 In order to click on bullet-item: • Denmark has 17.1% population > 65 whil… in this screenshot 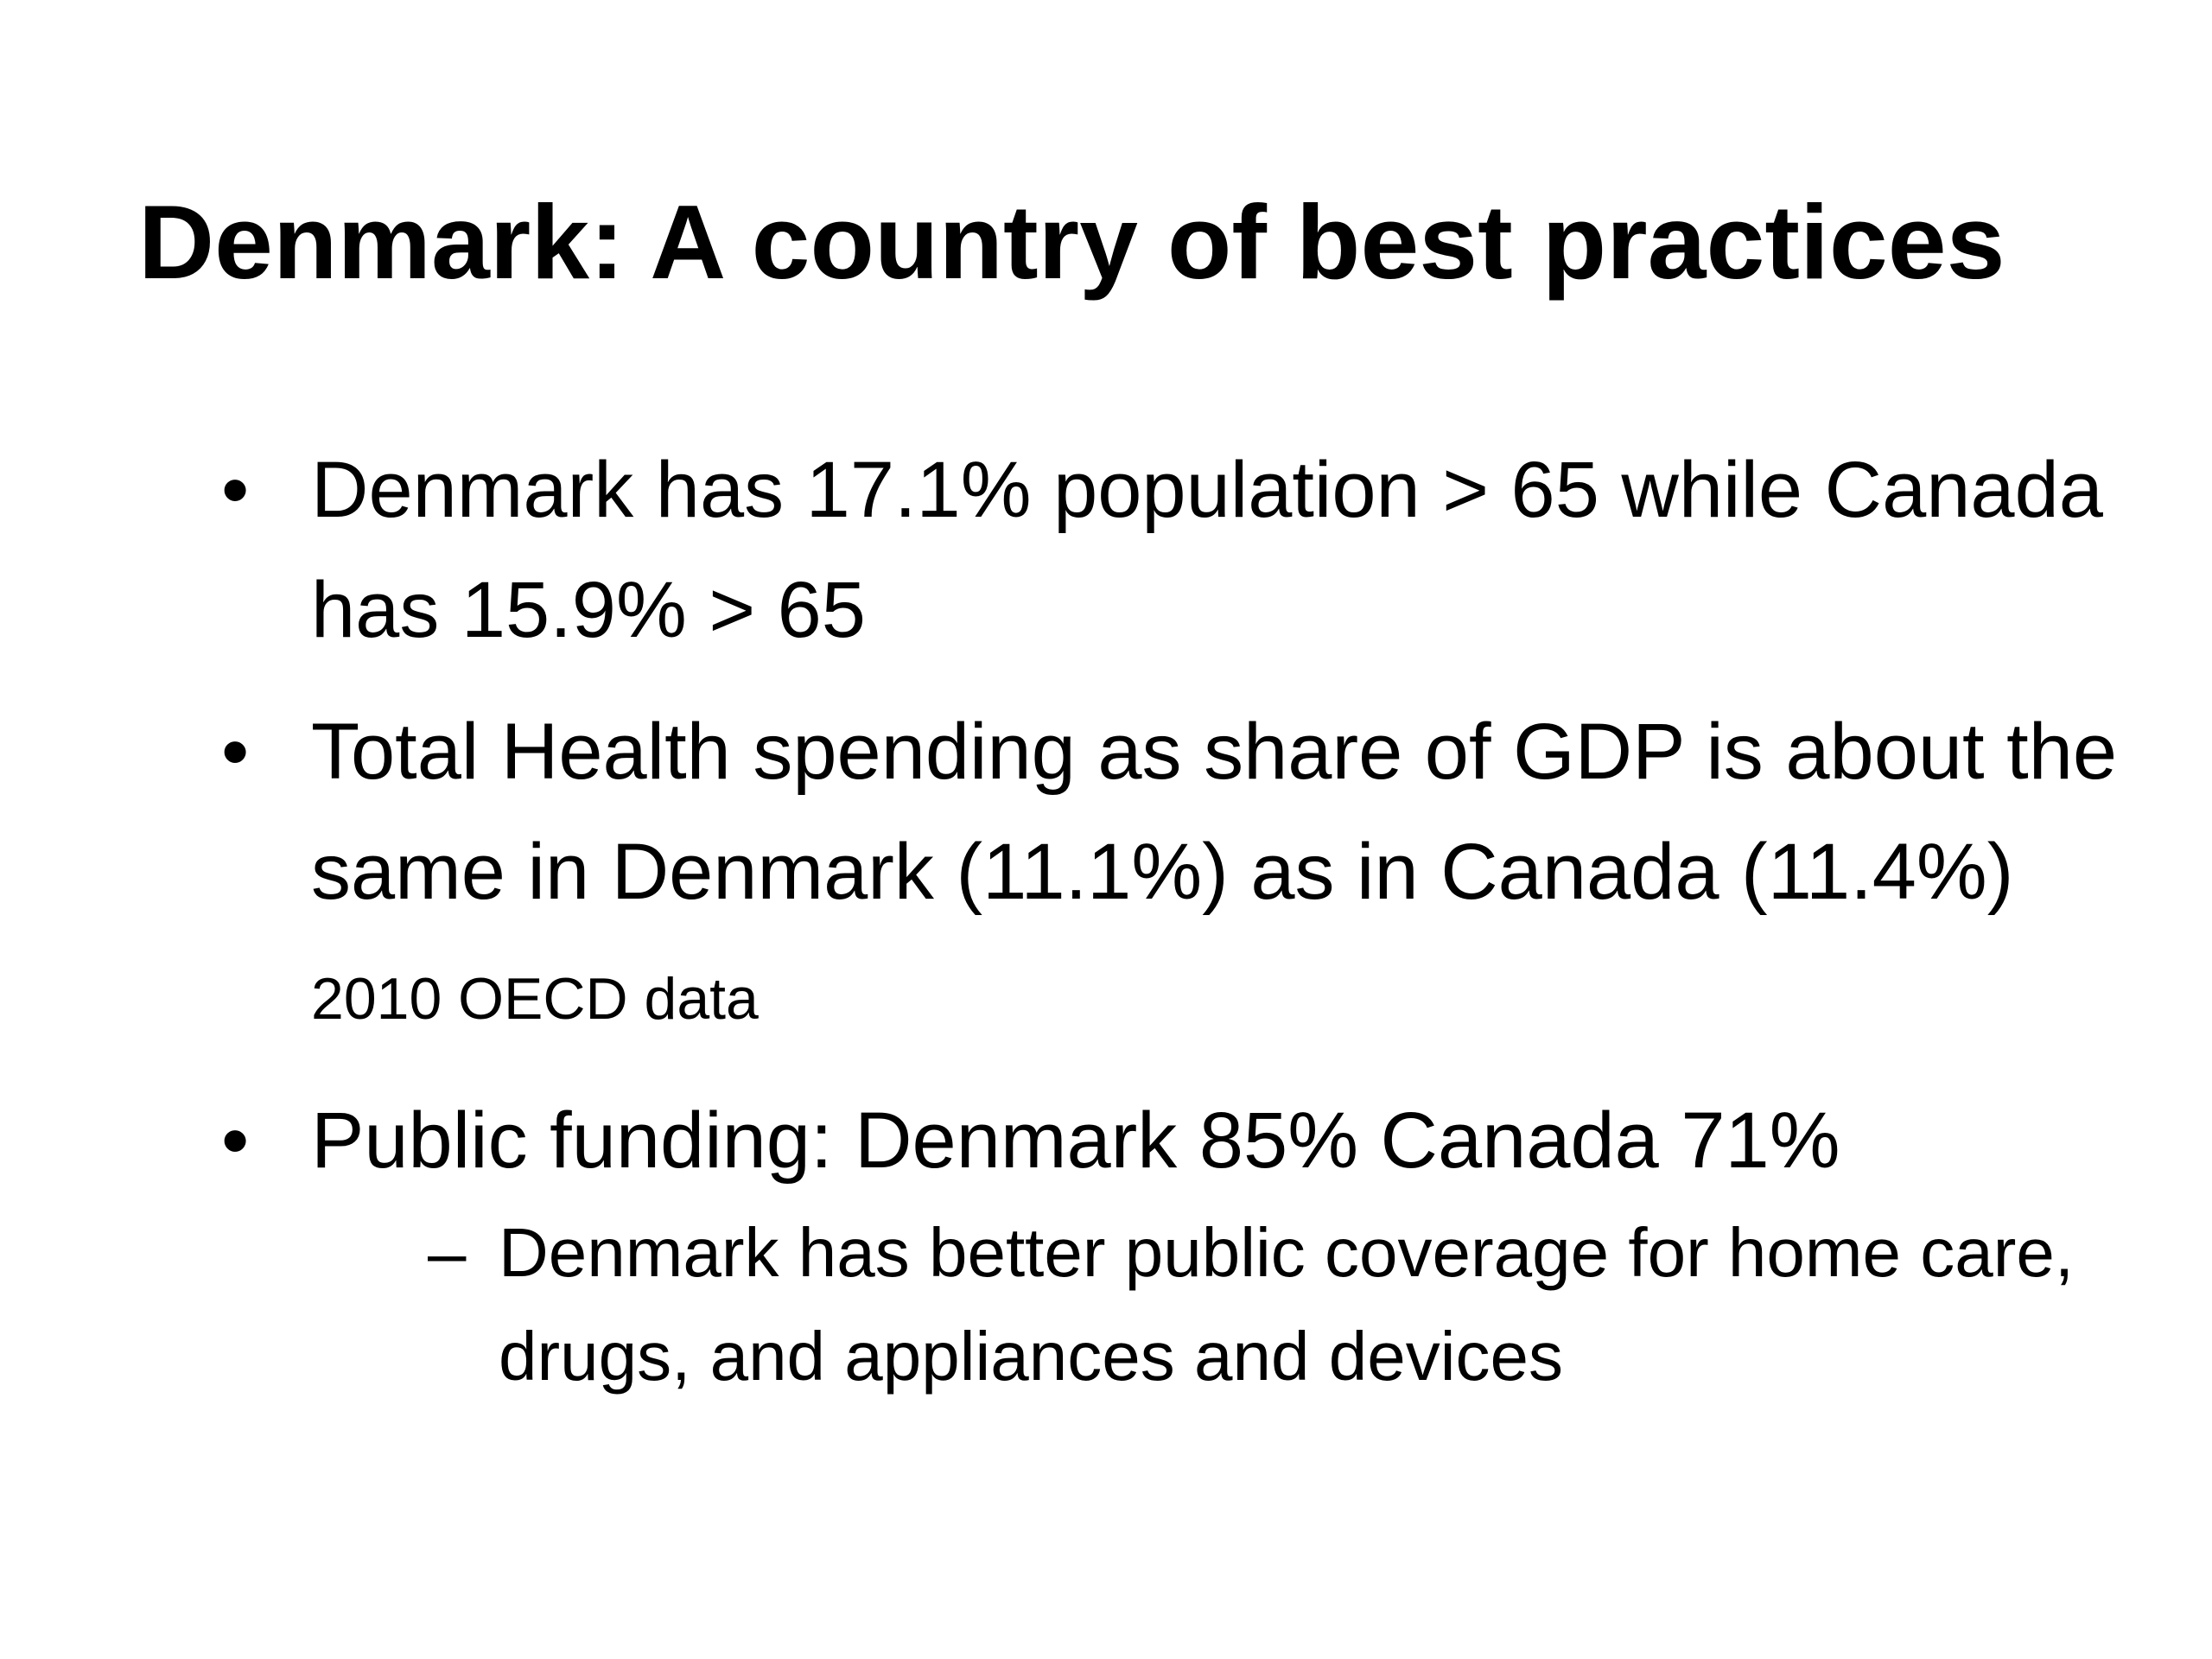, I will do `click(1176, 550)`.